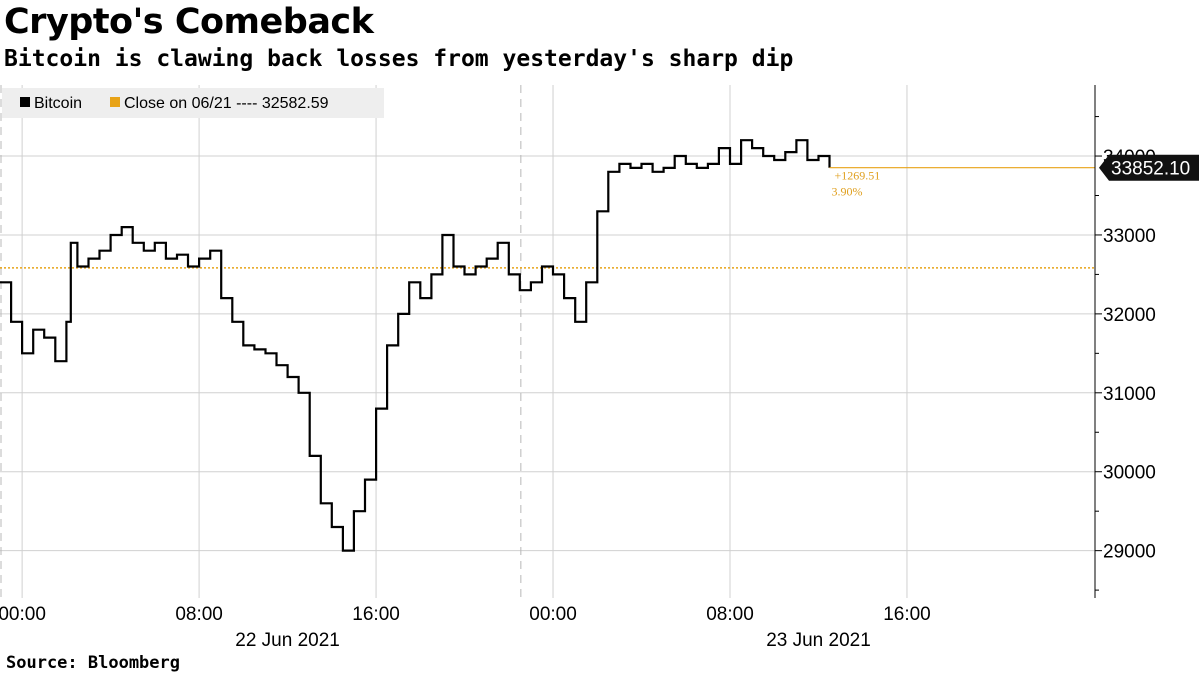 The image size is (1200, 675). Describe the element at coordinates (1125, 353) in the screenshot. I see `y-axis-ticks: 290003000031000320003300034000` at that location.